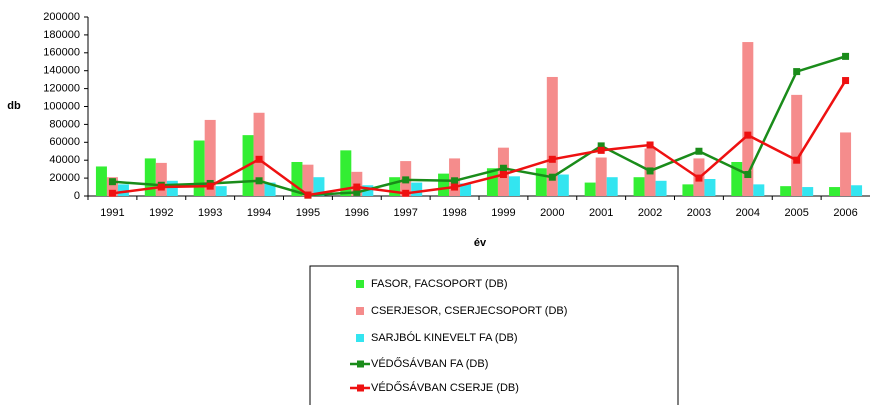  What do you see at coordinates (405, 213) in the screenshot?
I see `x-tick-label: 1997` at bounding box center [405, 213].